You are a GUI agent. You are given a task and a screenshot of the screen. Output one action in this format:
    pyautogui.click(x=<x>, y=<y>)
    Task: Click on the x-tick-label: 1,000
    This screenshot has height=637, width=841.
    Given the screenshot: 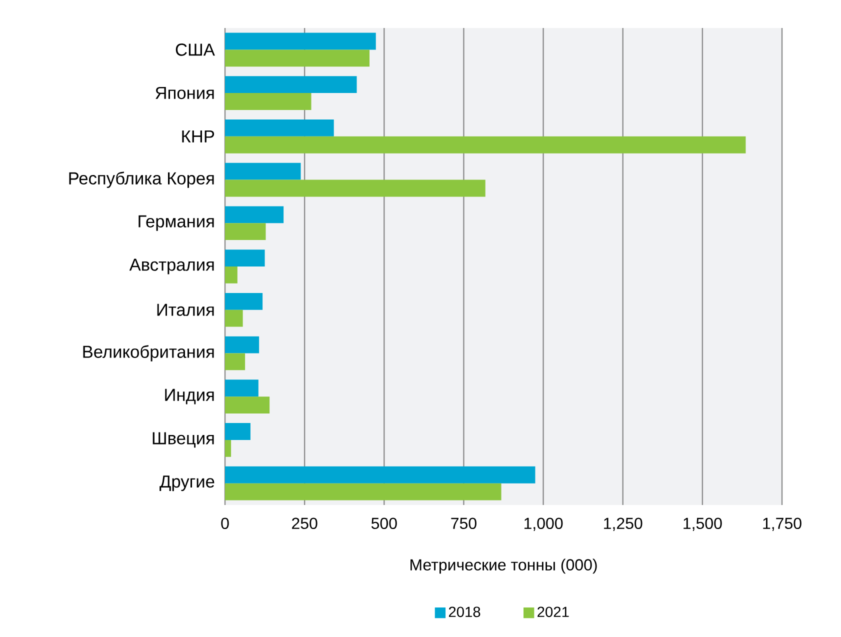 What is the action you would take?
    pyautogui.click(x=543, y=524)
    